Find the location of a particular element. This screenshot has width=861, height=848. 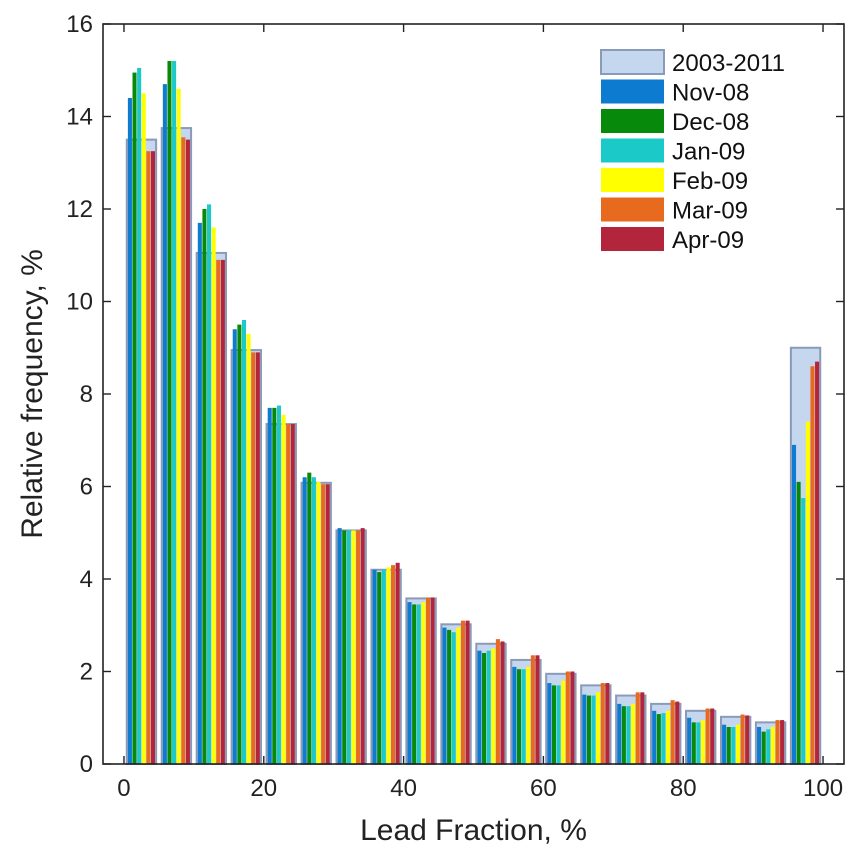

y-tick-label: 10 is located at coordinates (79, 302).